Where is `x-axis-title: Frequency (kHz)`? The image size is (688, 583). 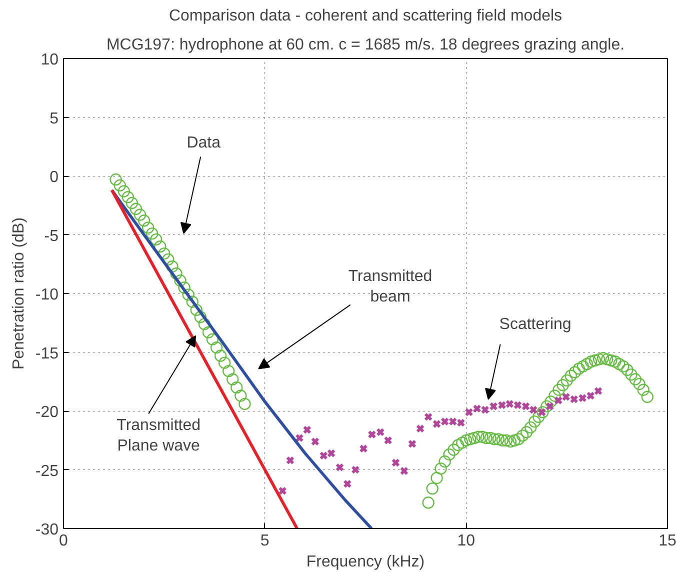
x-axis-title: Frequency (kHz) is located at coordinates (365, 562).